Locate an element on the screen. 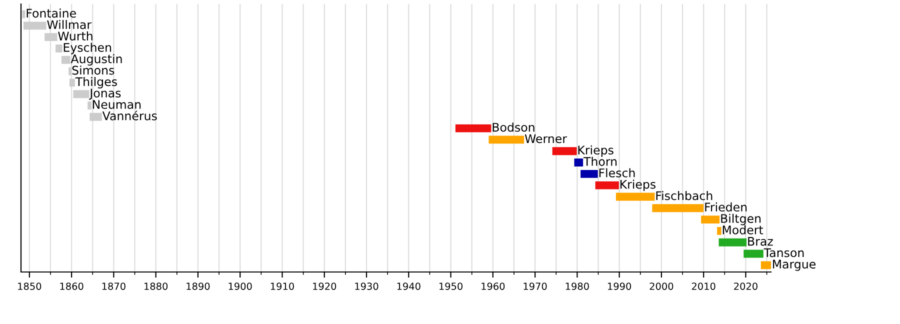 The image size is (900, 324). x-tick-label: 1990 is located at coordinates (620, 286).